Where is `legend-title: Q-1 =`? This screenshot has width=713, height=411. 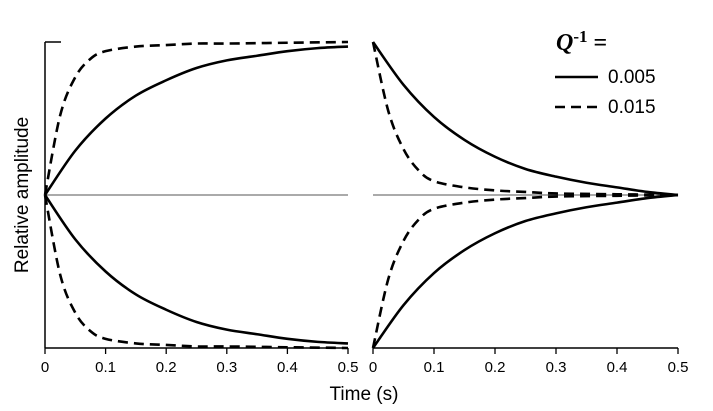 legend-title: Q-1 = is located at coordinates (581, 41).